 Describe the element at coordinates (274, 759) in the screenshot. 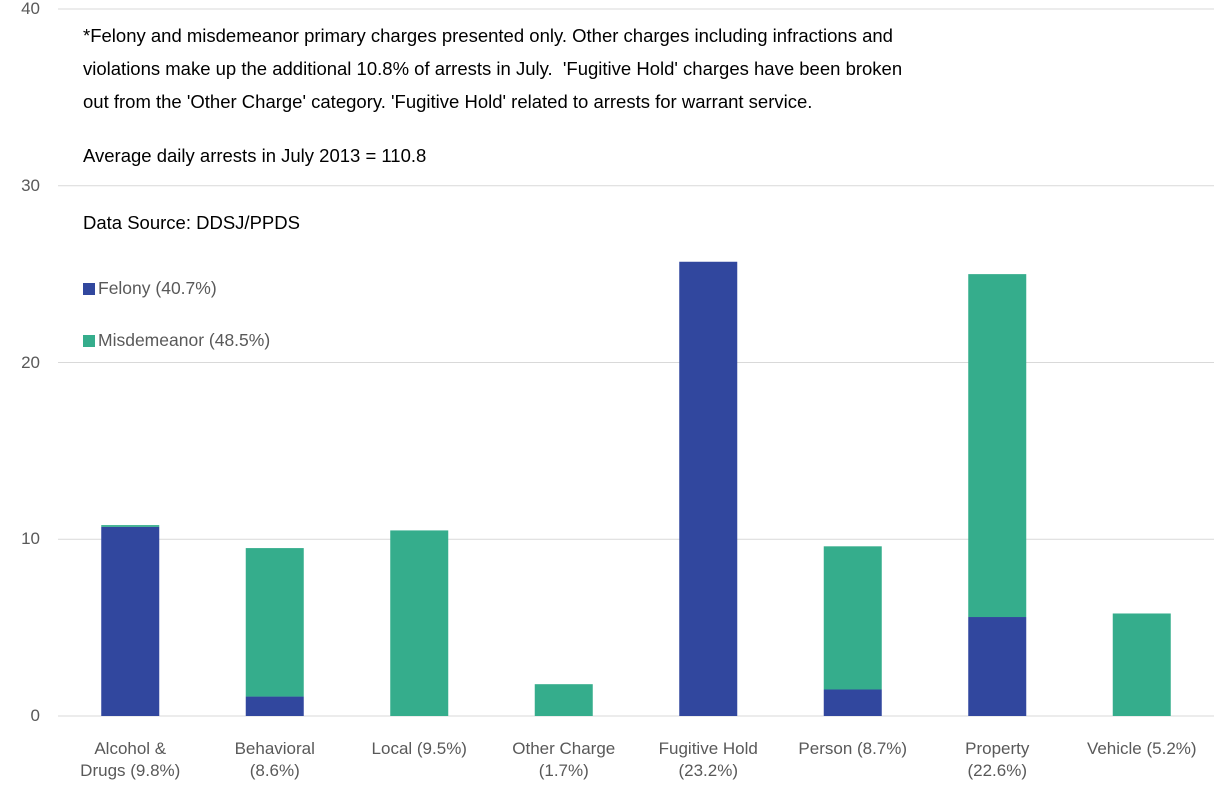

I see `x-tick-label: Behavioral (8.6%)` at that location.